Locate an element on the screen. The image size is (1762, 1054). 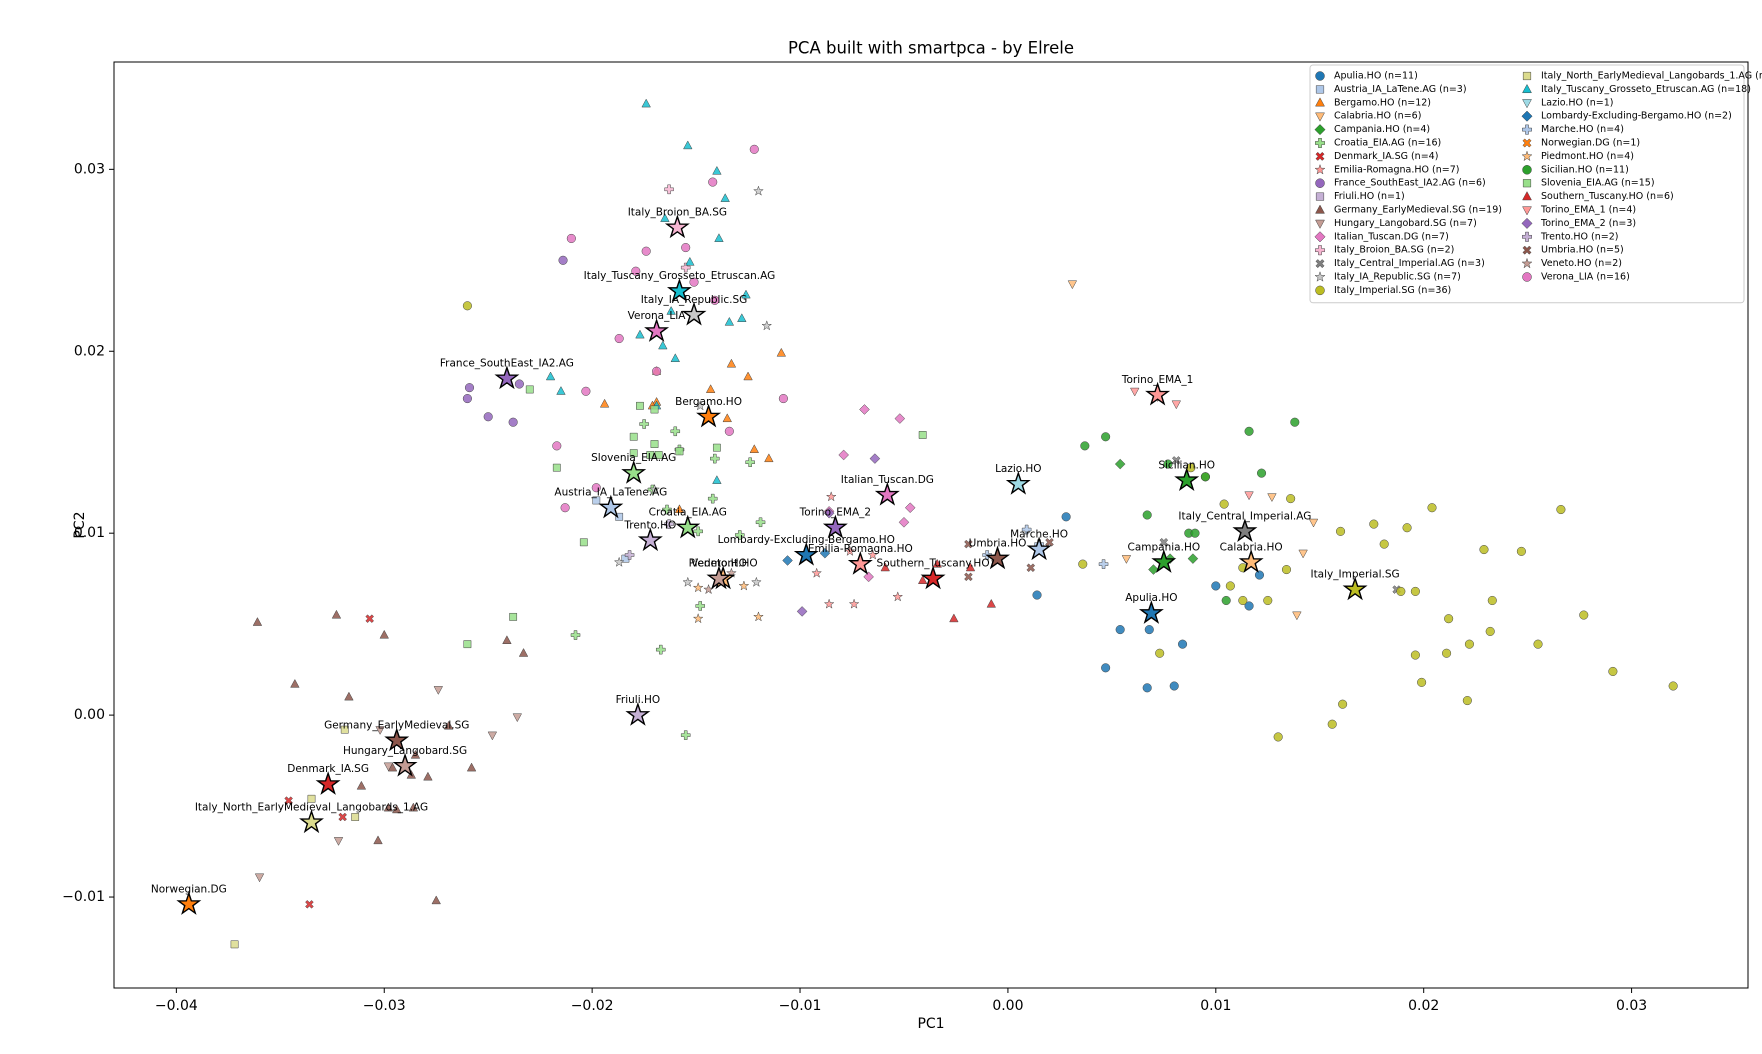
centroid-label: Slovenia_EIA.AG is located at coordinates (633, 458).